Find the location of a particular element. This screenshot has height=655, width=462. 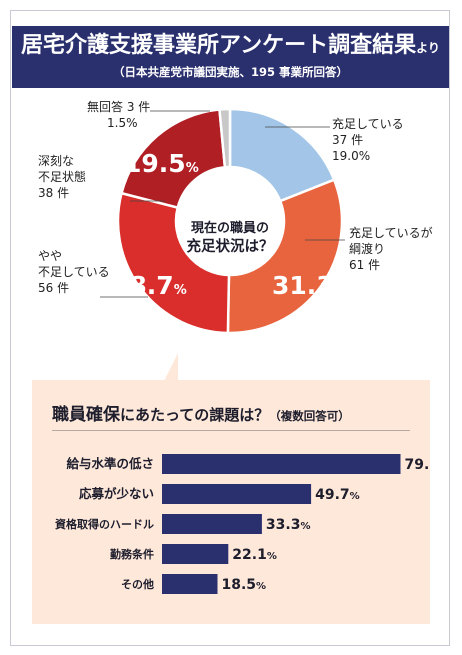

label-tightrope-count: 61 件 is located at coordinates (365, 265).